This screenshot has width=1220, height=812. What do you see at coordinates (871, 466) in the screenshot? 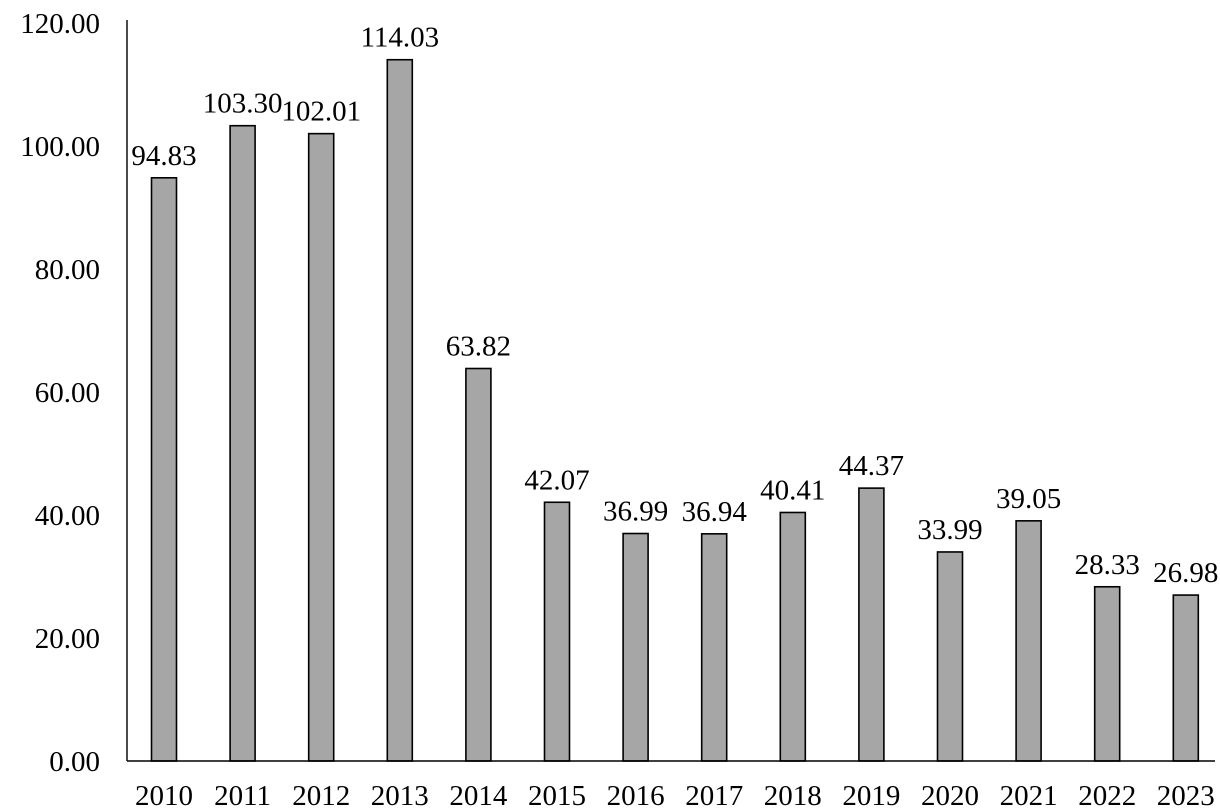
I see `bar-value-label: 44.37` at bounding box center [871, 466].